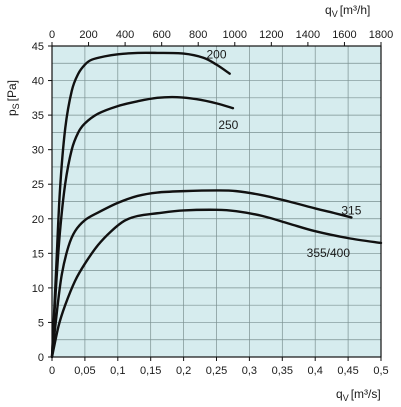 The width and height of the screenshot is (401, 407). What do you see at coordinates (161, 35) in the screenshot?
I see `top-tick-label: 600` at bounding box center [161, 35].